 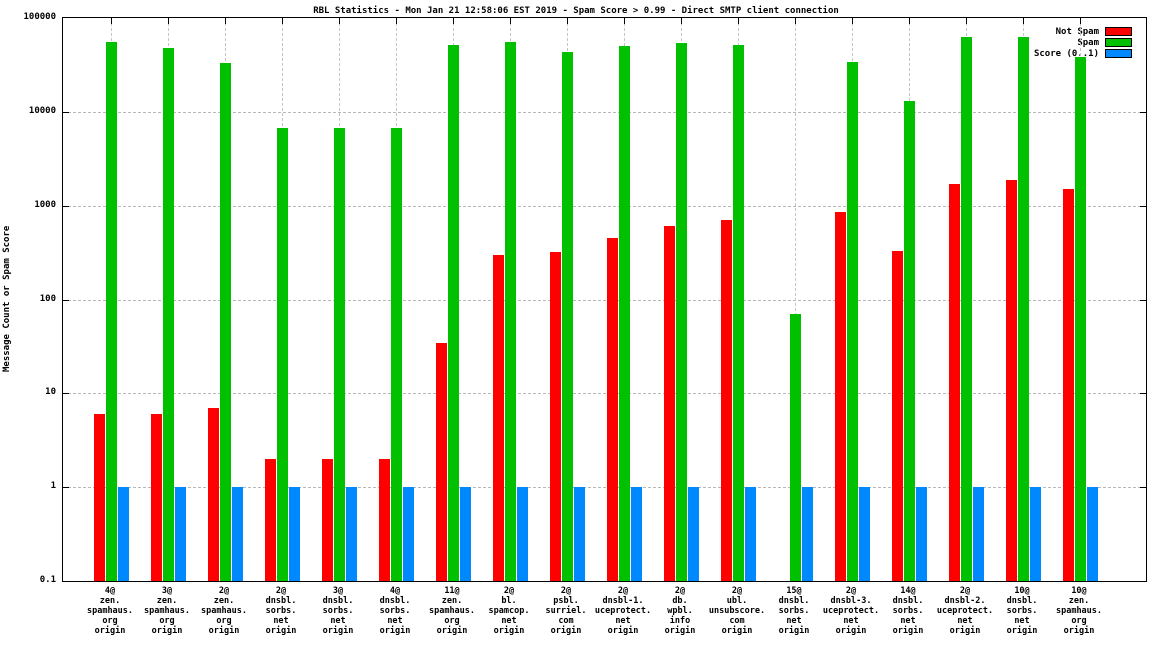 I want to click on legend: Not Spam Spam Score (0..1), so click(x=1083, y=42).